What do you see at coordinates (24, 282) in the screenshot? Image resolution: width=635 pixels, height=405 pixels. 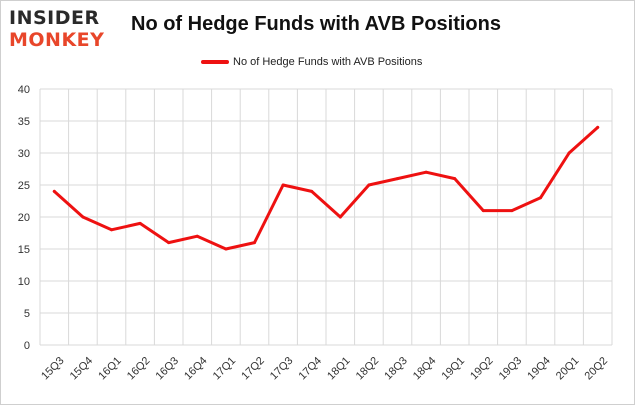 I see `y-tick-label: 10` at bounding box center [24, 282].